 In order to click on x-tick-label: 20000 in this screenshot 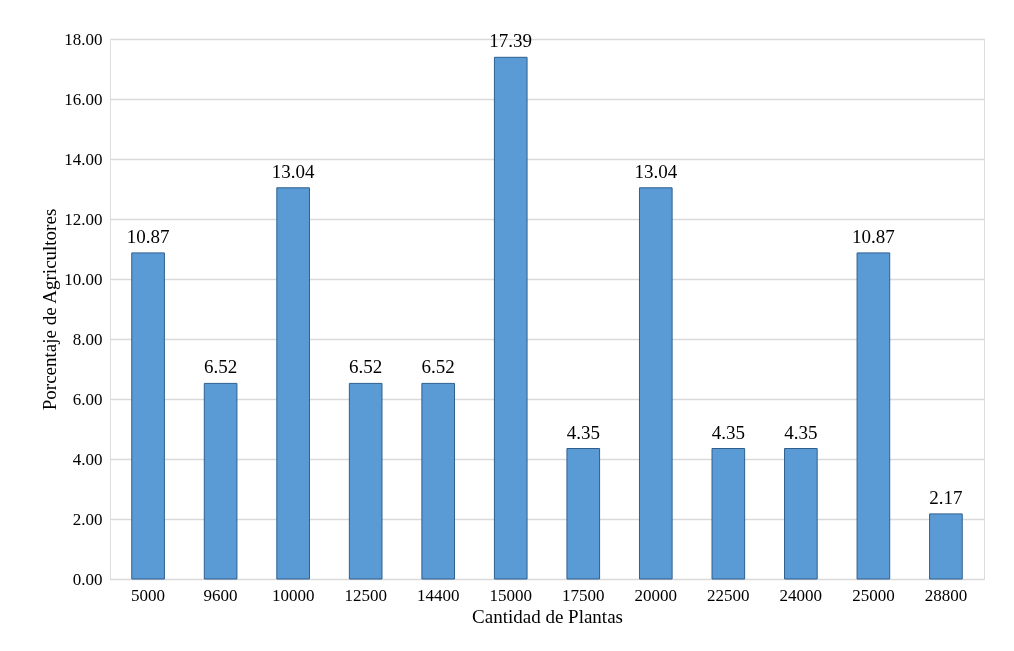, I will do `click(656, 595)`.